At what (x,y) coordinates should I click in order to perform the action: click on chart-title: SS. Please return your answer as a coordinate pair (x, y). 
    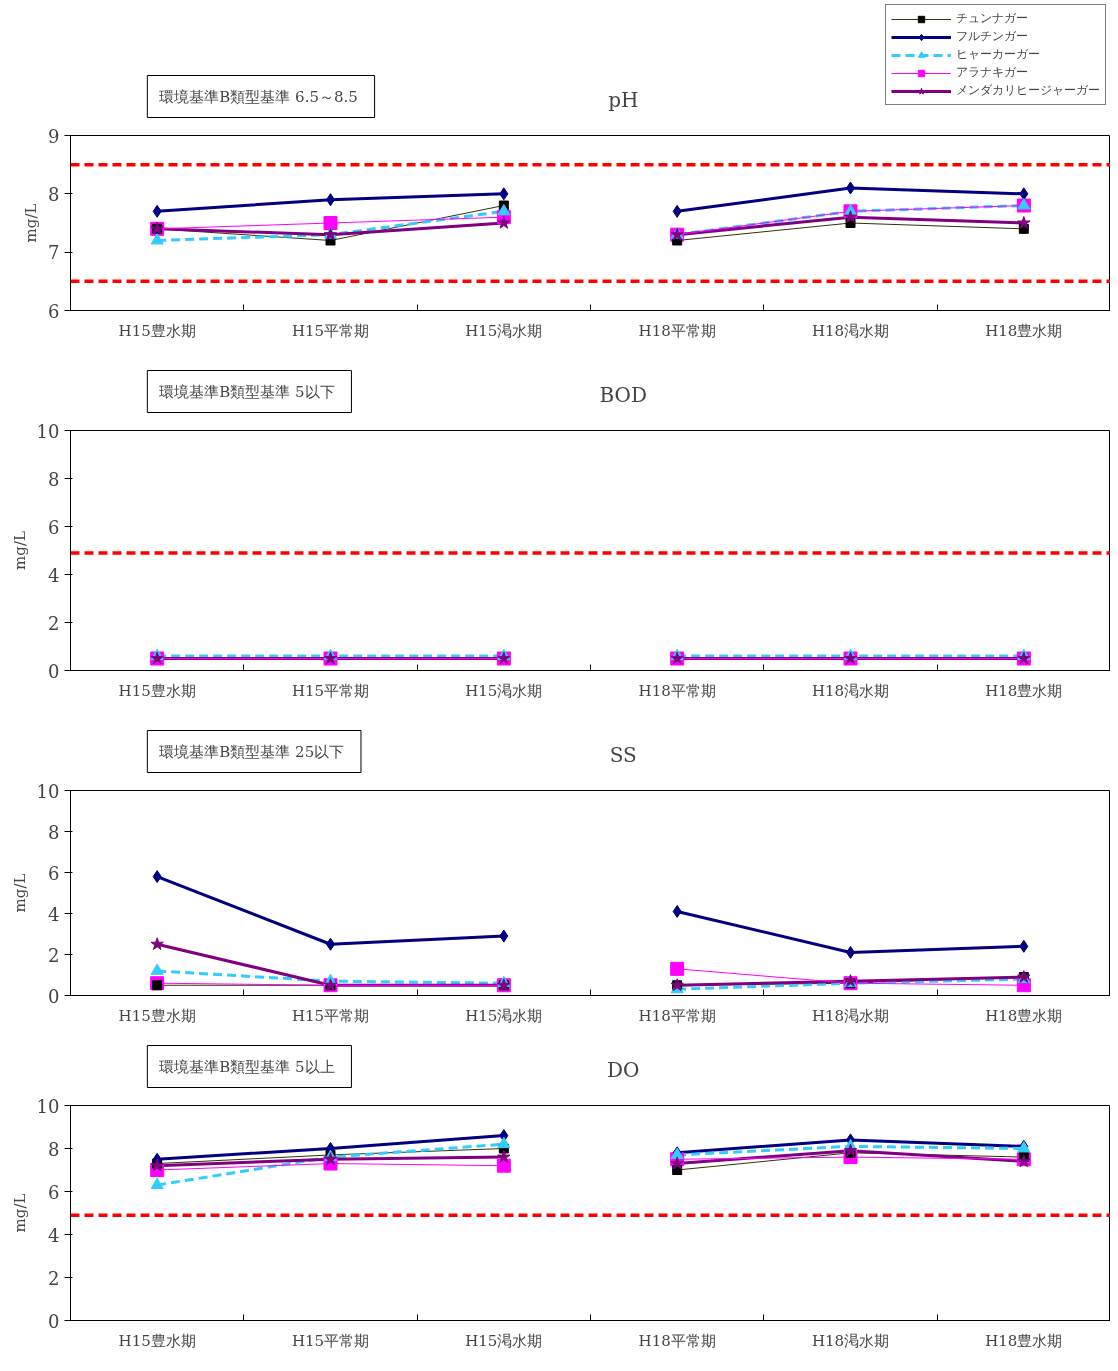
    Looking at the image, I should click on (623, 754).